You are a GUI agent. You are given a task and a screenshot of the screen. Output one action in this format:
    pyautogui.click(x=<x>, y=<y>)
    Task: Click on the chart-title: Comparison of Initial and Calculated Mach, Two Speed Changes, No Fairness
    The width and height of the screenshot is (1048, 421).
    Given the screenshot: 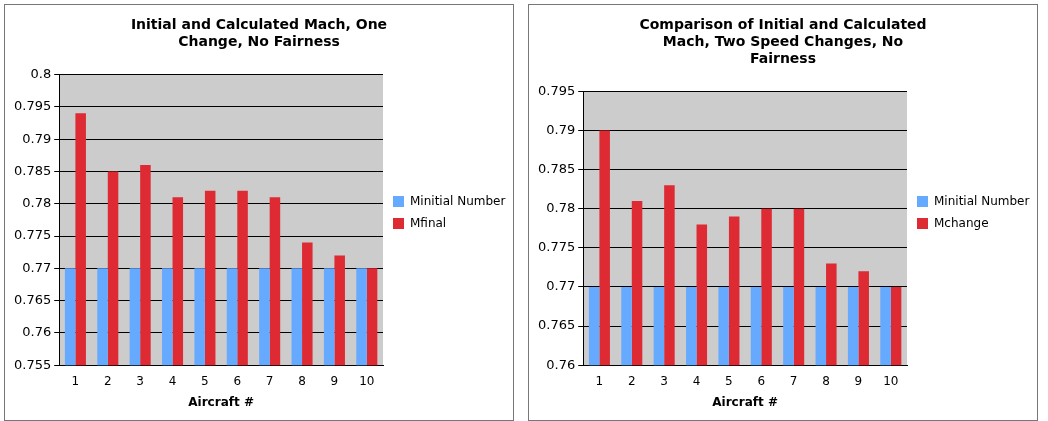 What is the action you would take?
    pyautogui.click(x=783, y=41)
    